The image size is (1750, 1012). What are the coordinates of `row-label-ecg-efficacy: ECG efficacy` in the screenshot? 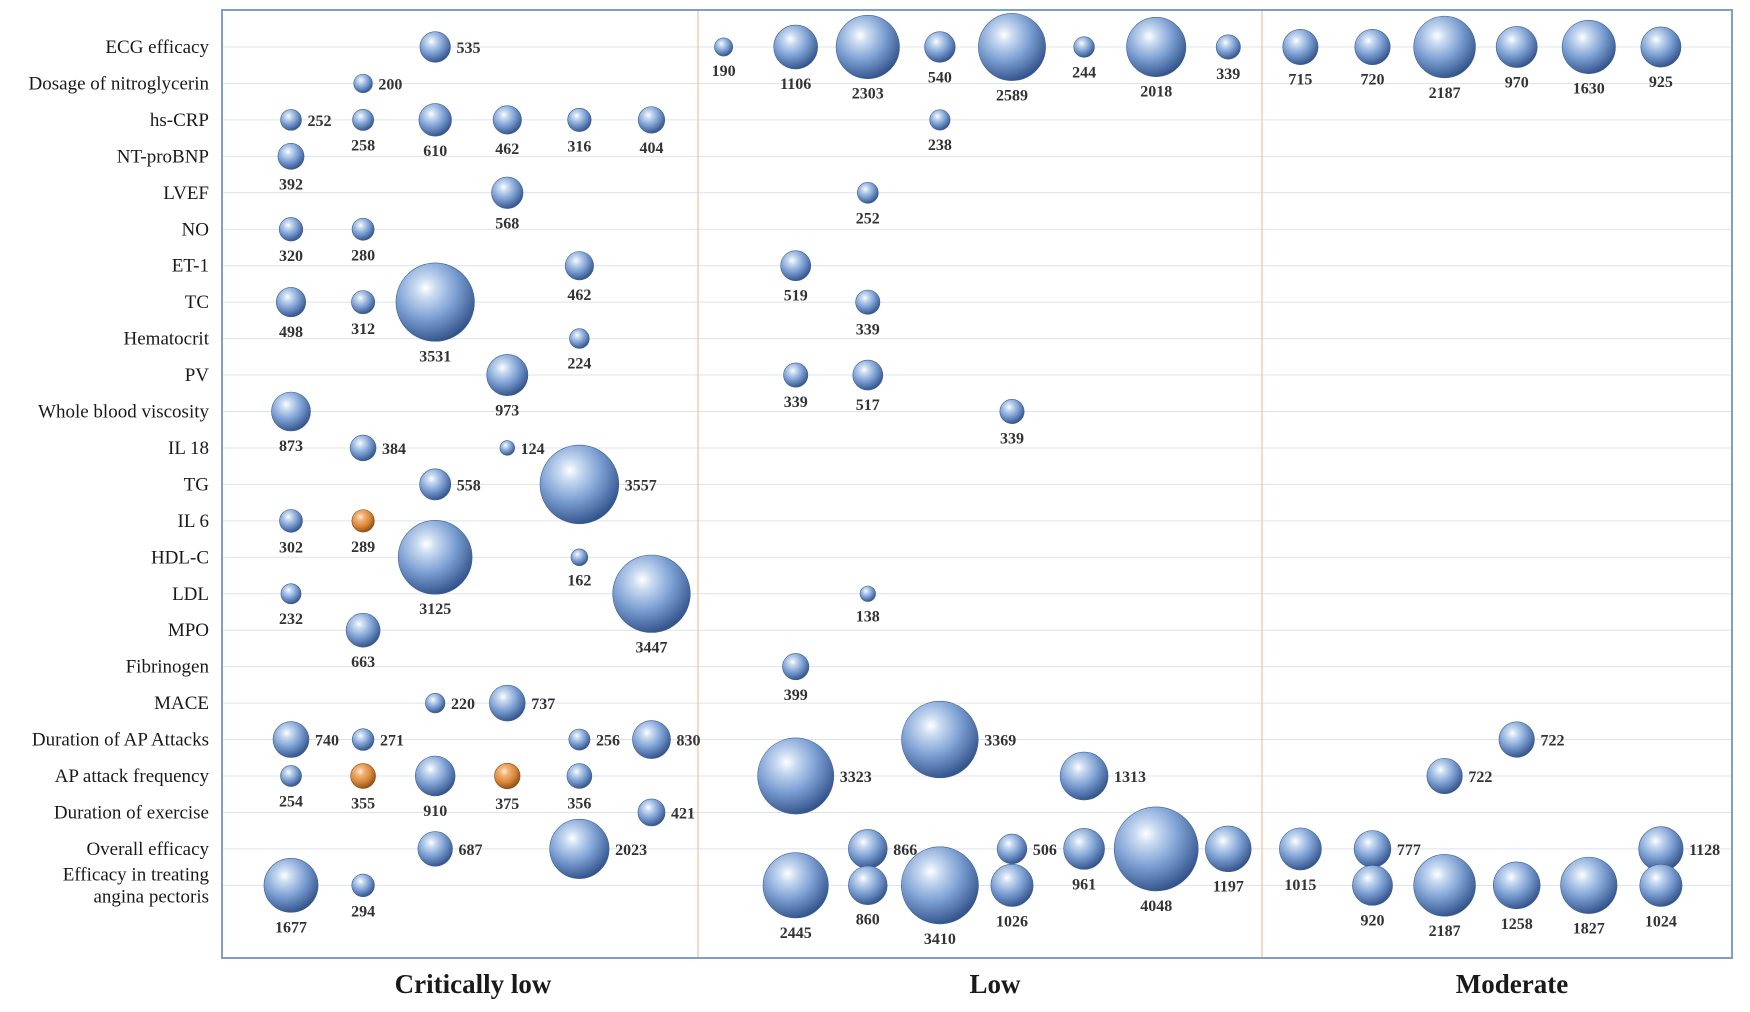 It's located at (157, 47).